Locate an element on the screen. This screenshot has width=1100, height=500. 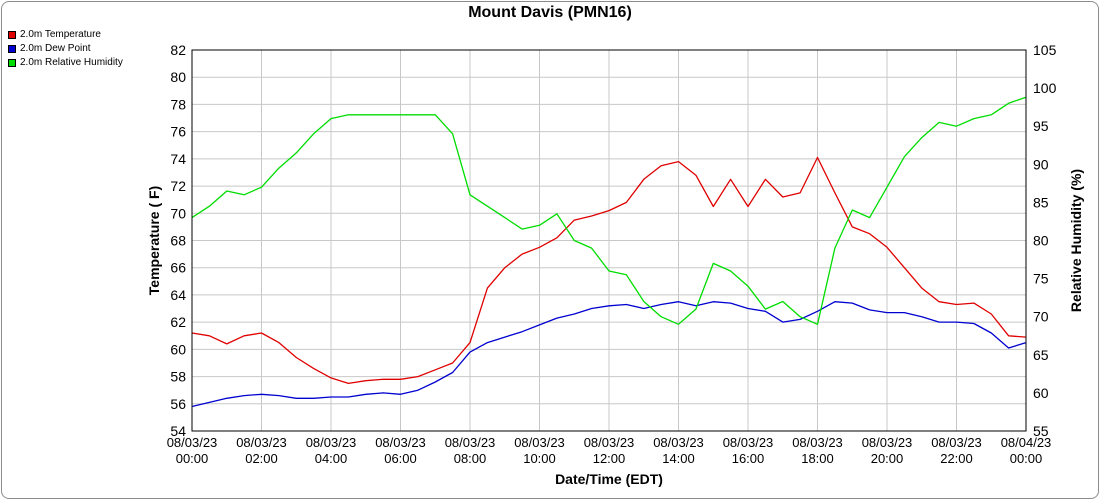
x-axis-label: Date/Time (EDT) is located at coordinates (609, 479).